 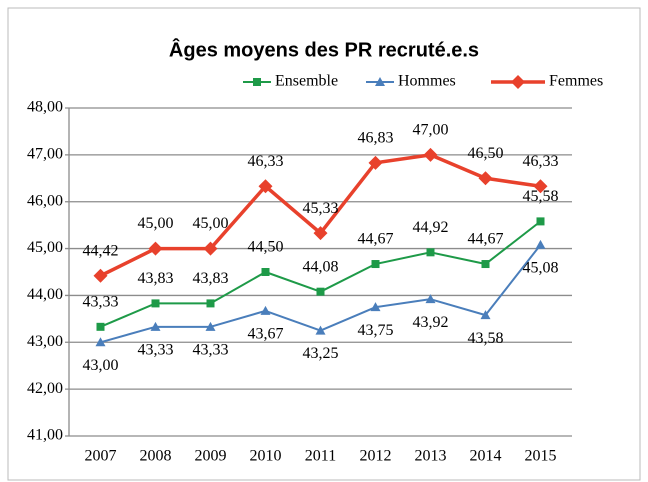 I want to click on x-tick-label: 2007, so click(x=101, y=456).